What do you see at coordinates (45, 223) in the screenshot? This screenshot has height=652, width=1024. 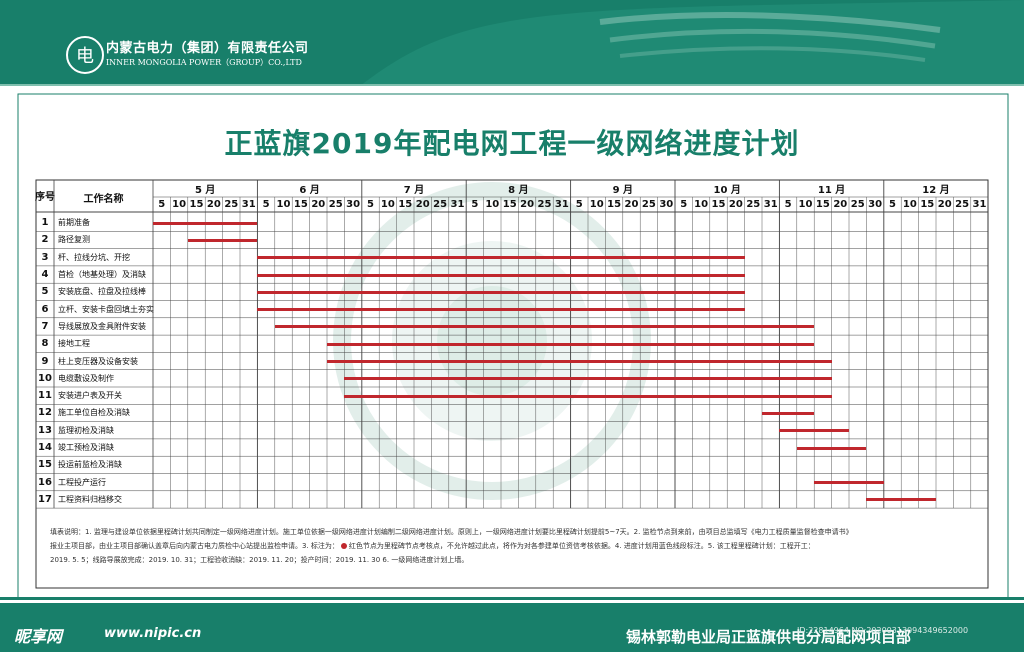 I see `task-index: 1` at bounding box center [45, 223].